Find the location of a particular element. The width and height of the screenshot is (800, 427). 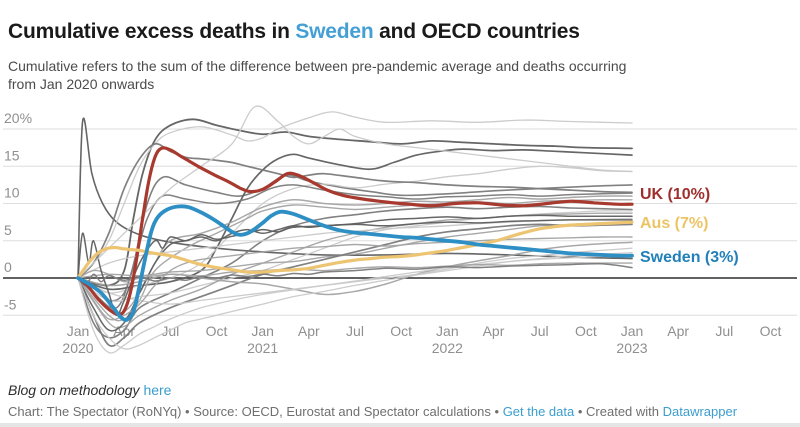

title-part-2: and OECD countries is located at coordinates (476, 32).